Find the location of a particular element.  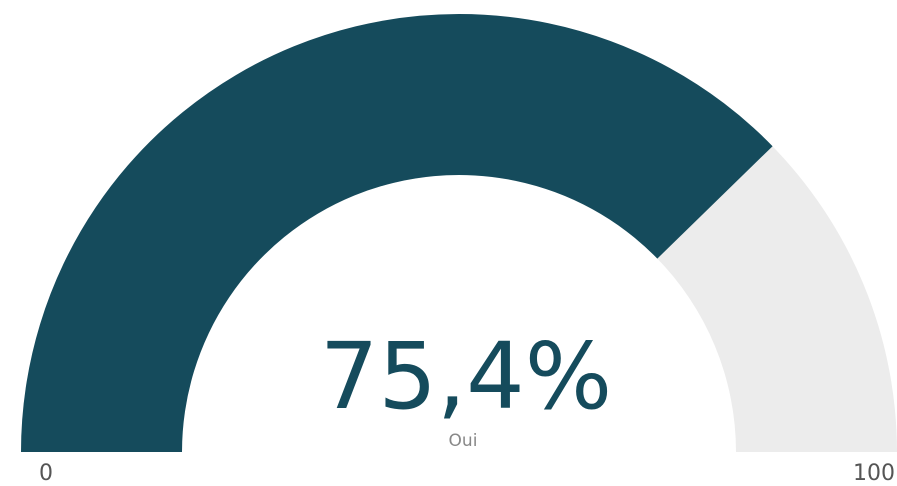

gauge-value-label: 75,4% is located at coordinates (466, 376).